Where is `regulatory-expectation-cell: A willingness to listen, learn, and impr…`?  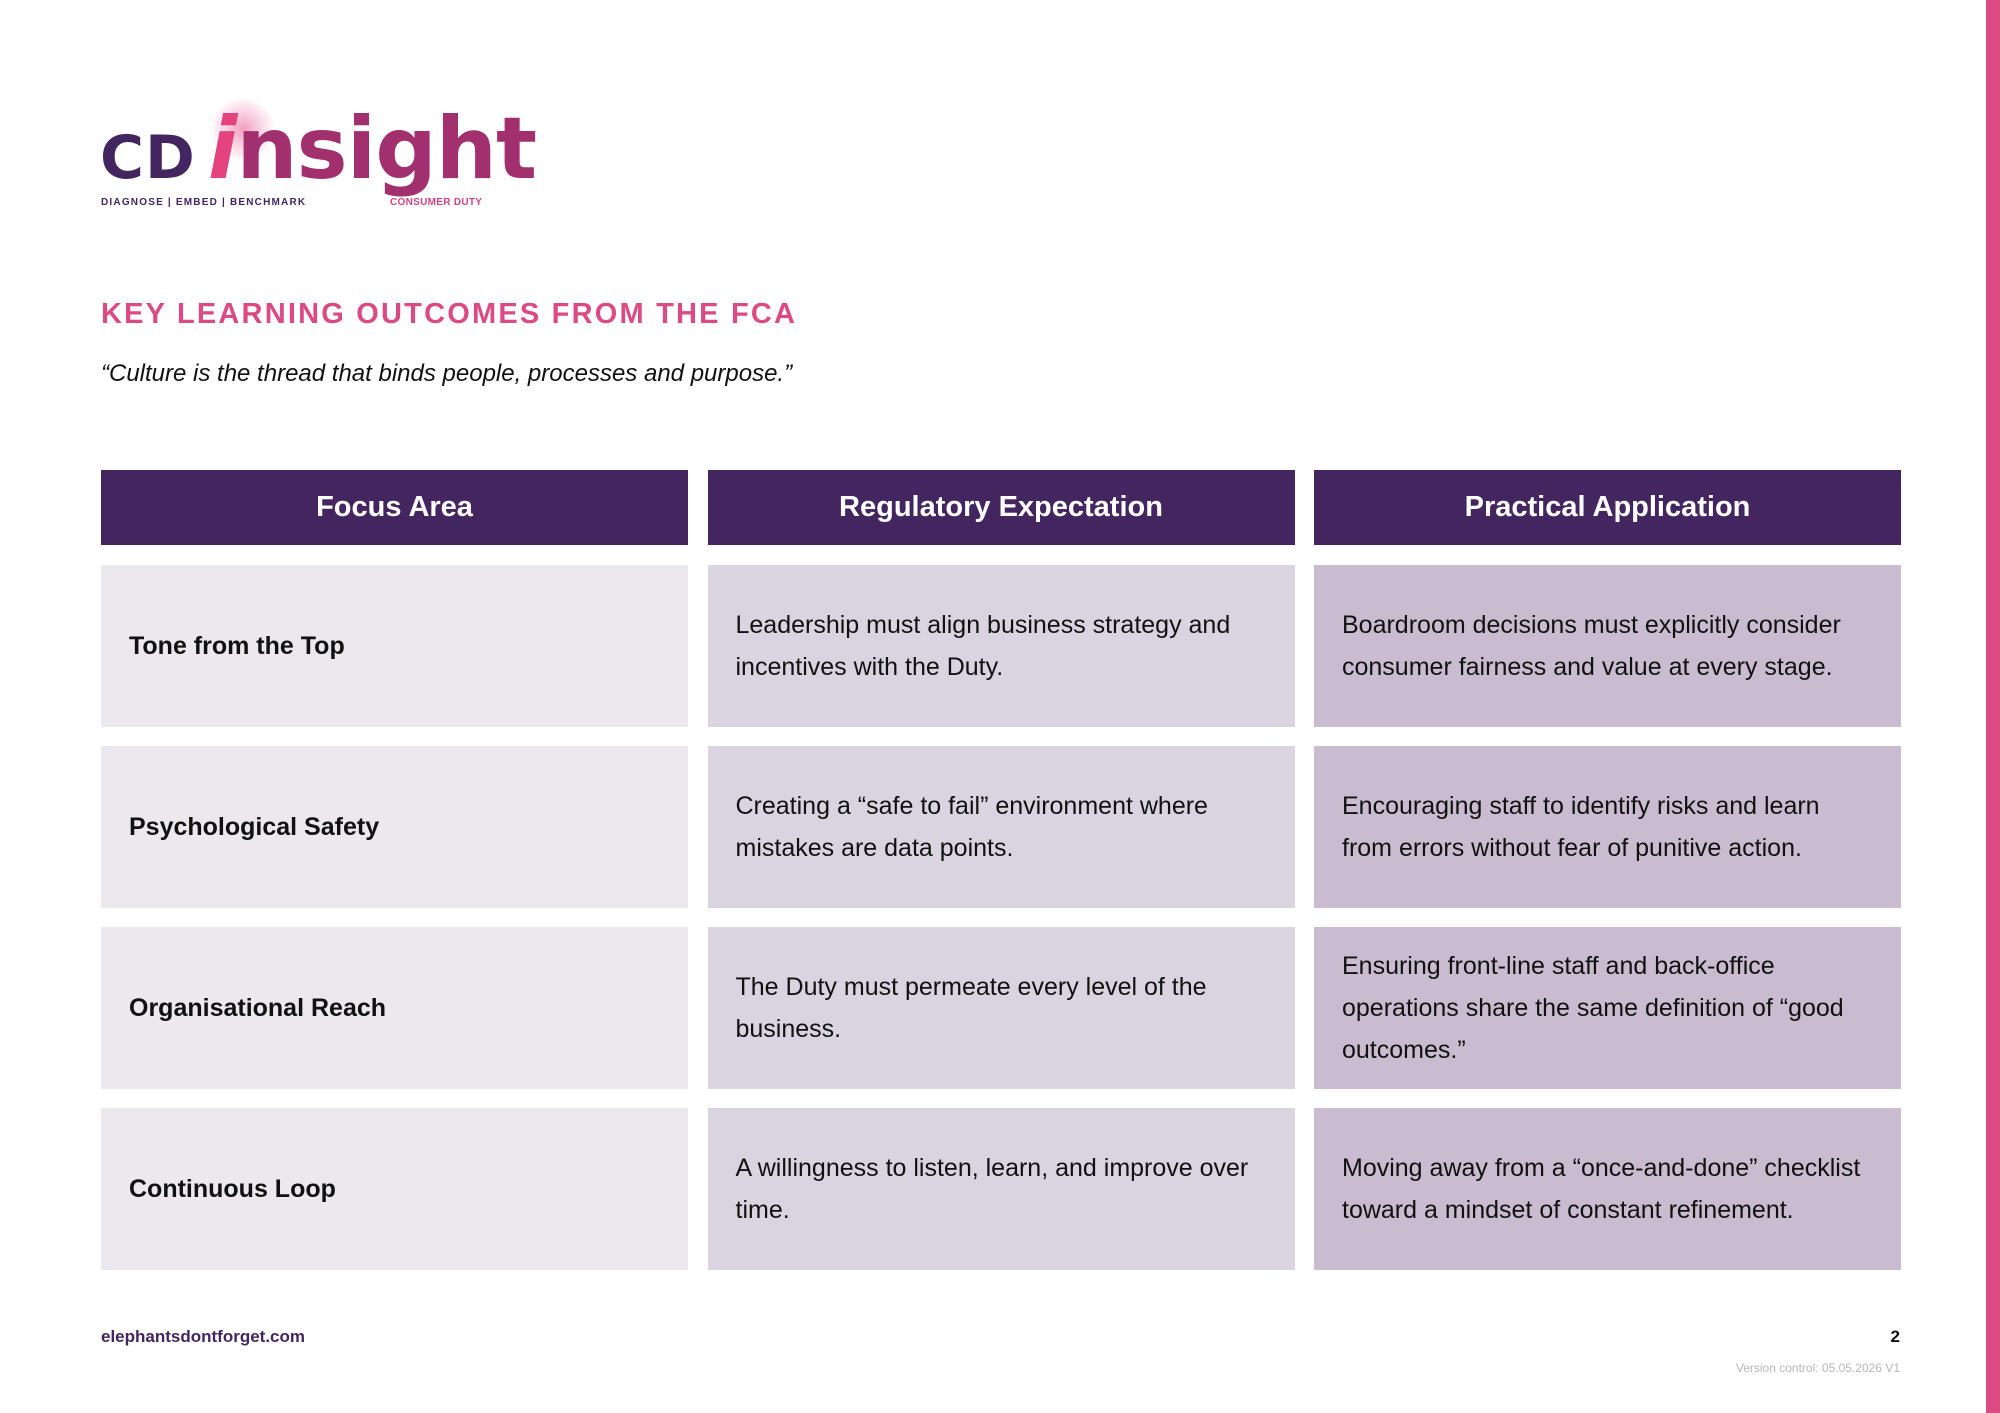 regulatory-expectation-cell: A willingness to listen, learn, and impr… is located at coordinates (1001, 1189).